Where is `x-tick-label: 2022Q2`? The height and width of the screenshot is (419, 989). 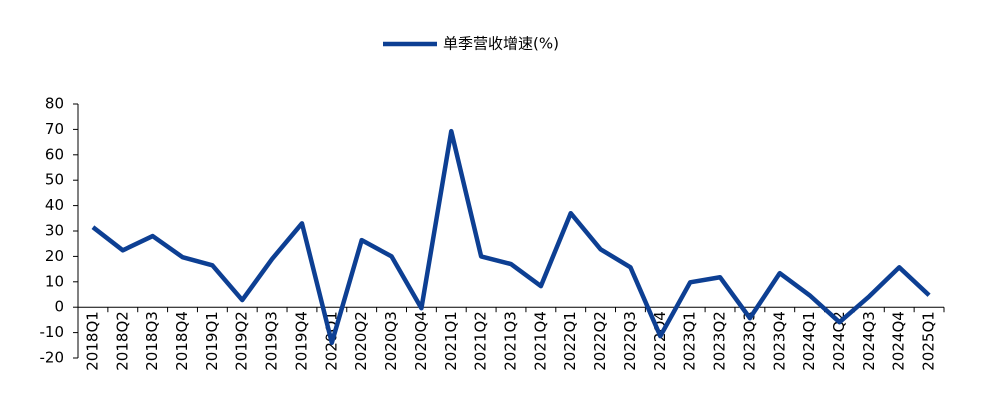
x-tick-label: 2022Q2 is located at coordinates (600, 341).